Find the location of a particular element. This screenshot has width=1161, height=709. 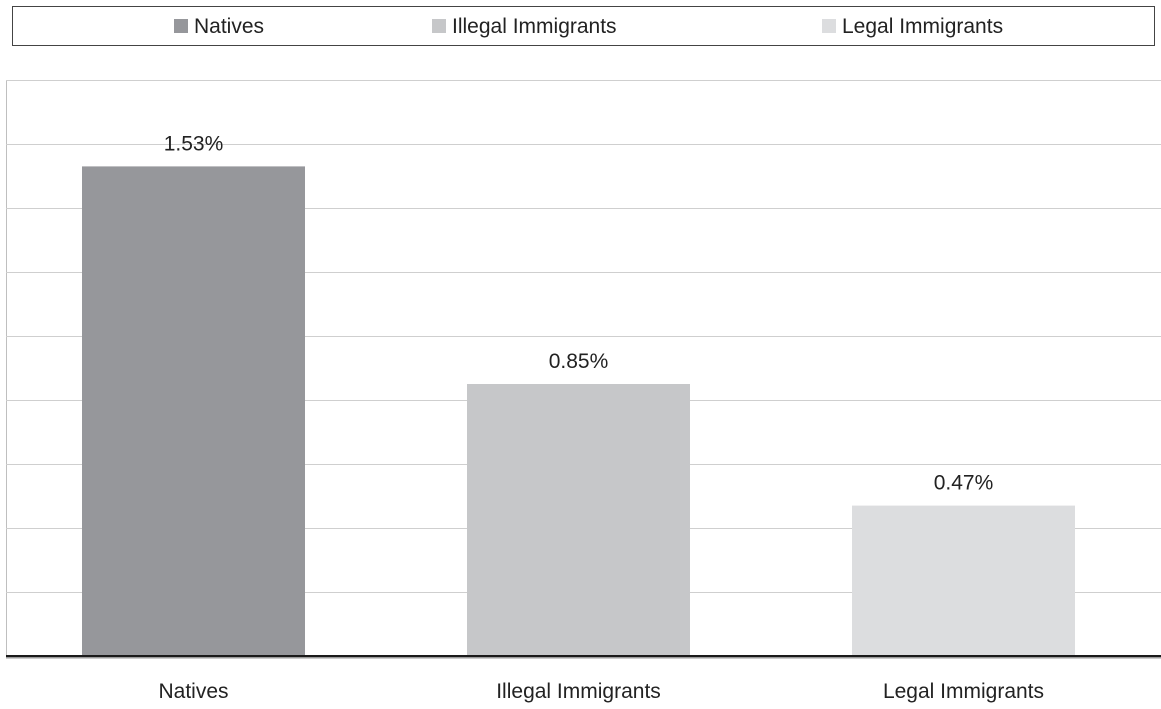

x-tick-label-illegal-immigrants: Illegal Immigrants is located at coordinates (578, 691).